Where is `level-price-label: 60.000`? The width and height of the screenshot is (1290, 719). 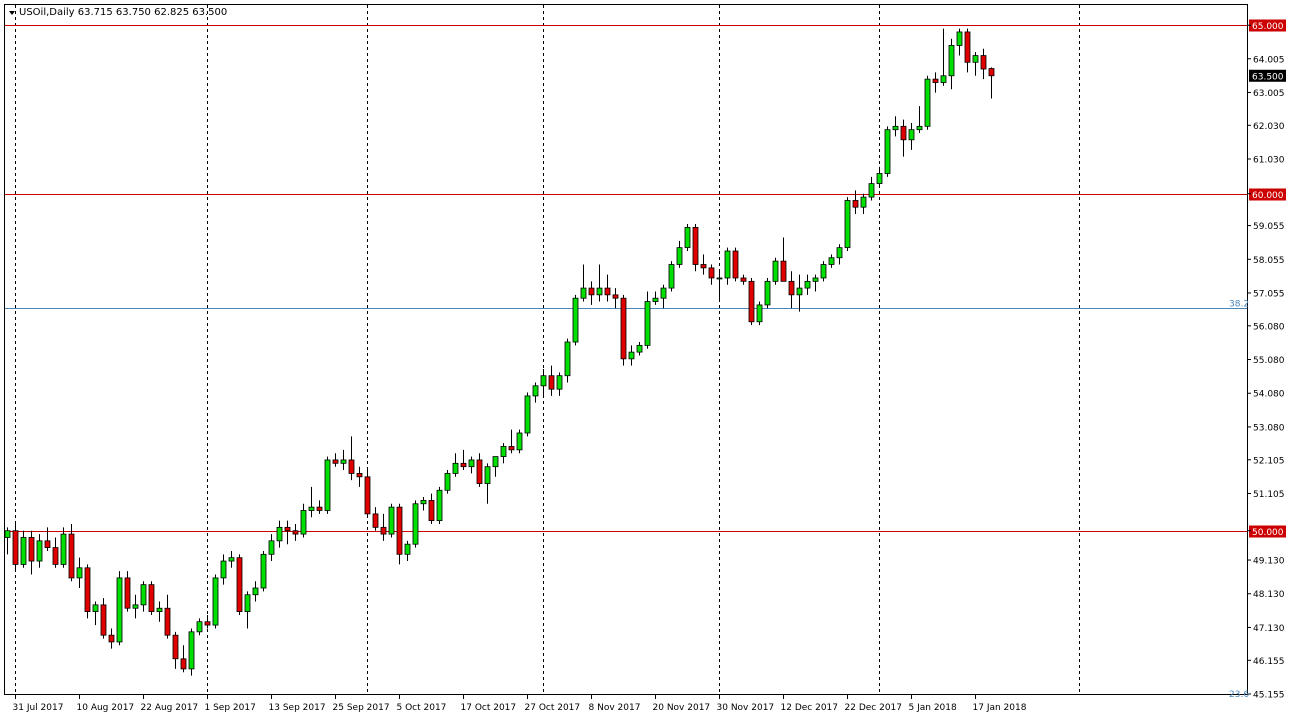 level-price-label: 60.000 is located at coordinates (1268, 196).